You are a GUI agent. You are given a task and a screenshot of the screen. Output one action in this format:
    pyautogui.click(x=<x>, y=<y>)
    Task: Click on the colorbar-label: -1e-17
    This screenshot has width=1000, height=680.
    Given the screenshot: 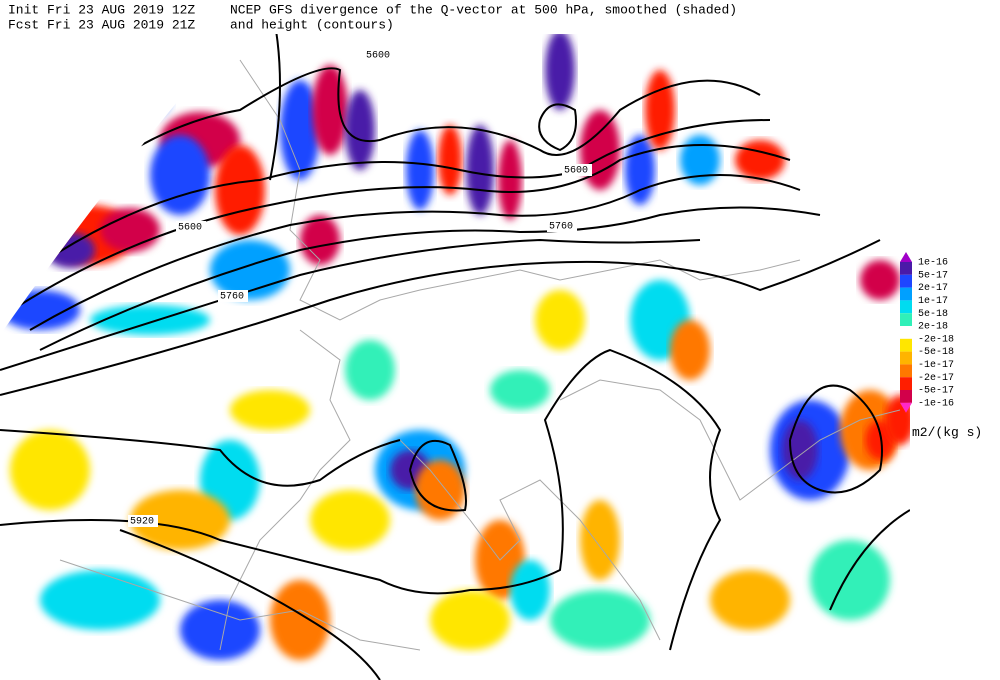 What is the action you would take?
    pyautogui.click(x=936, y=365)
    